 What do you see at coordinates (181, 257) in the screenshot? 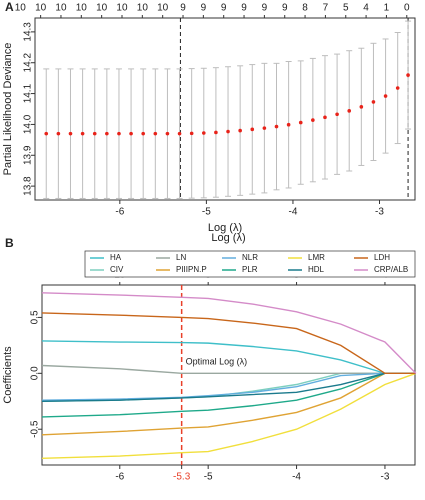
I see `legend-label: LN` at bounding box center [181, 257].